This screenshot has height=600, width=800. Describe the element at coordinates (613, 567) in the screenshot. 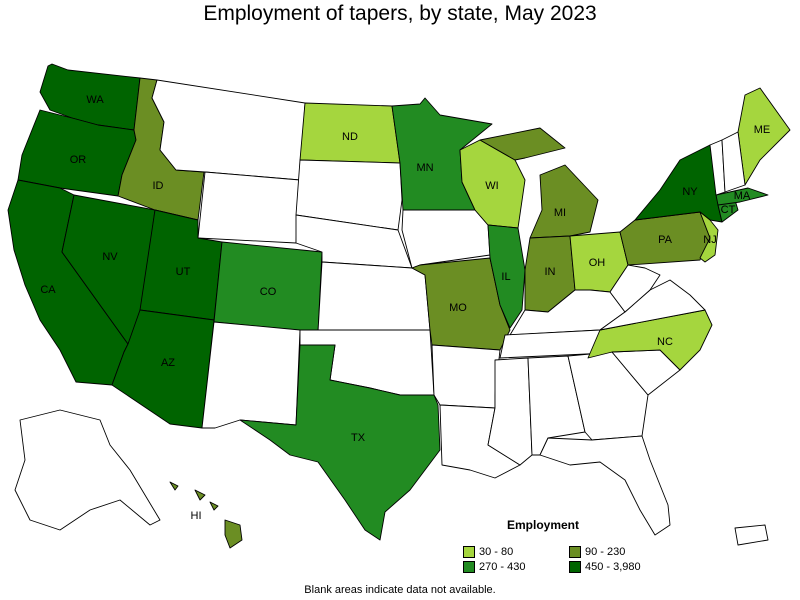

I see `legend-label-4: 450 - 3,980` at that location.